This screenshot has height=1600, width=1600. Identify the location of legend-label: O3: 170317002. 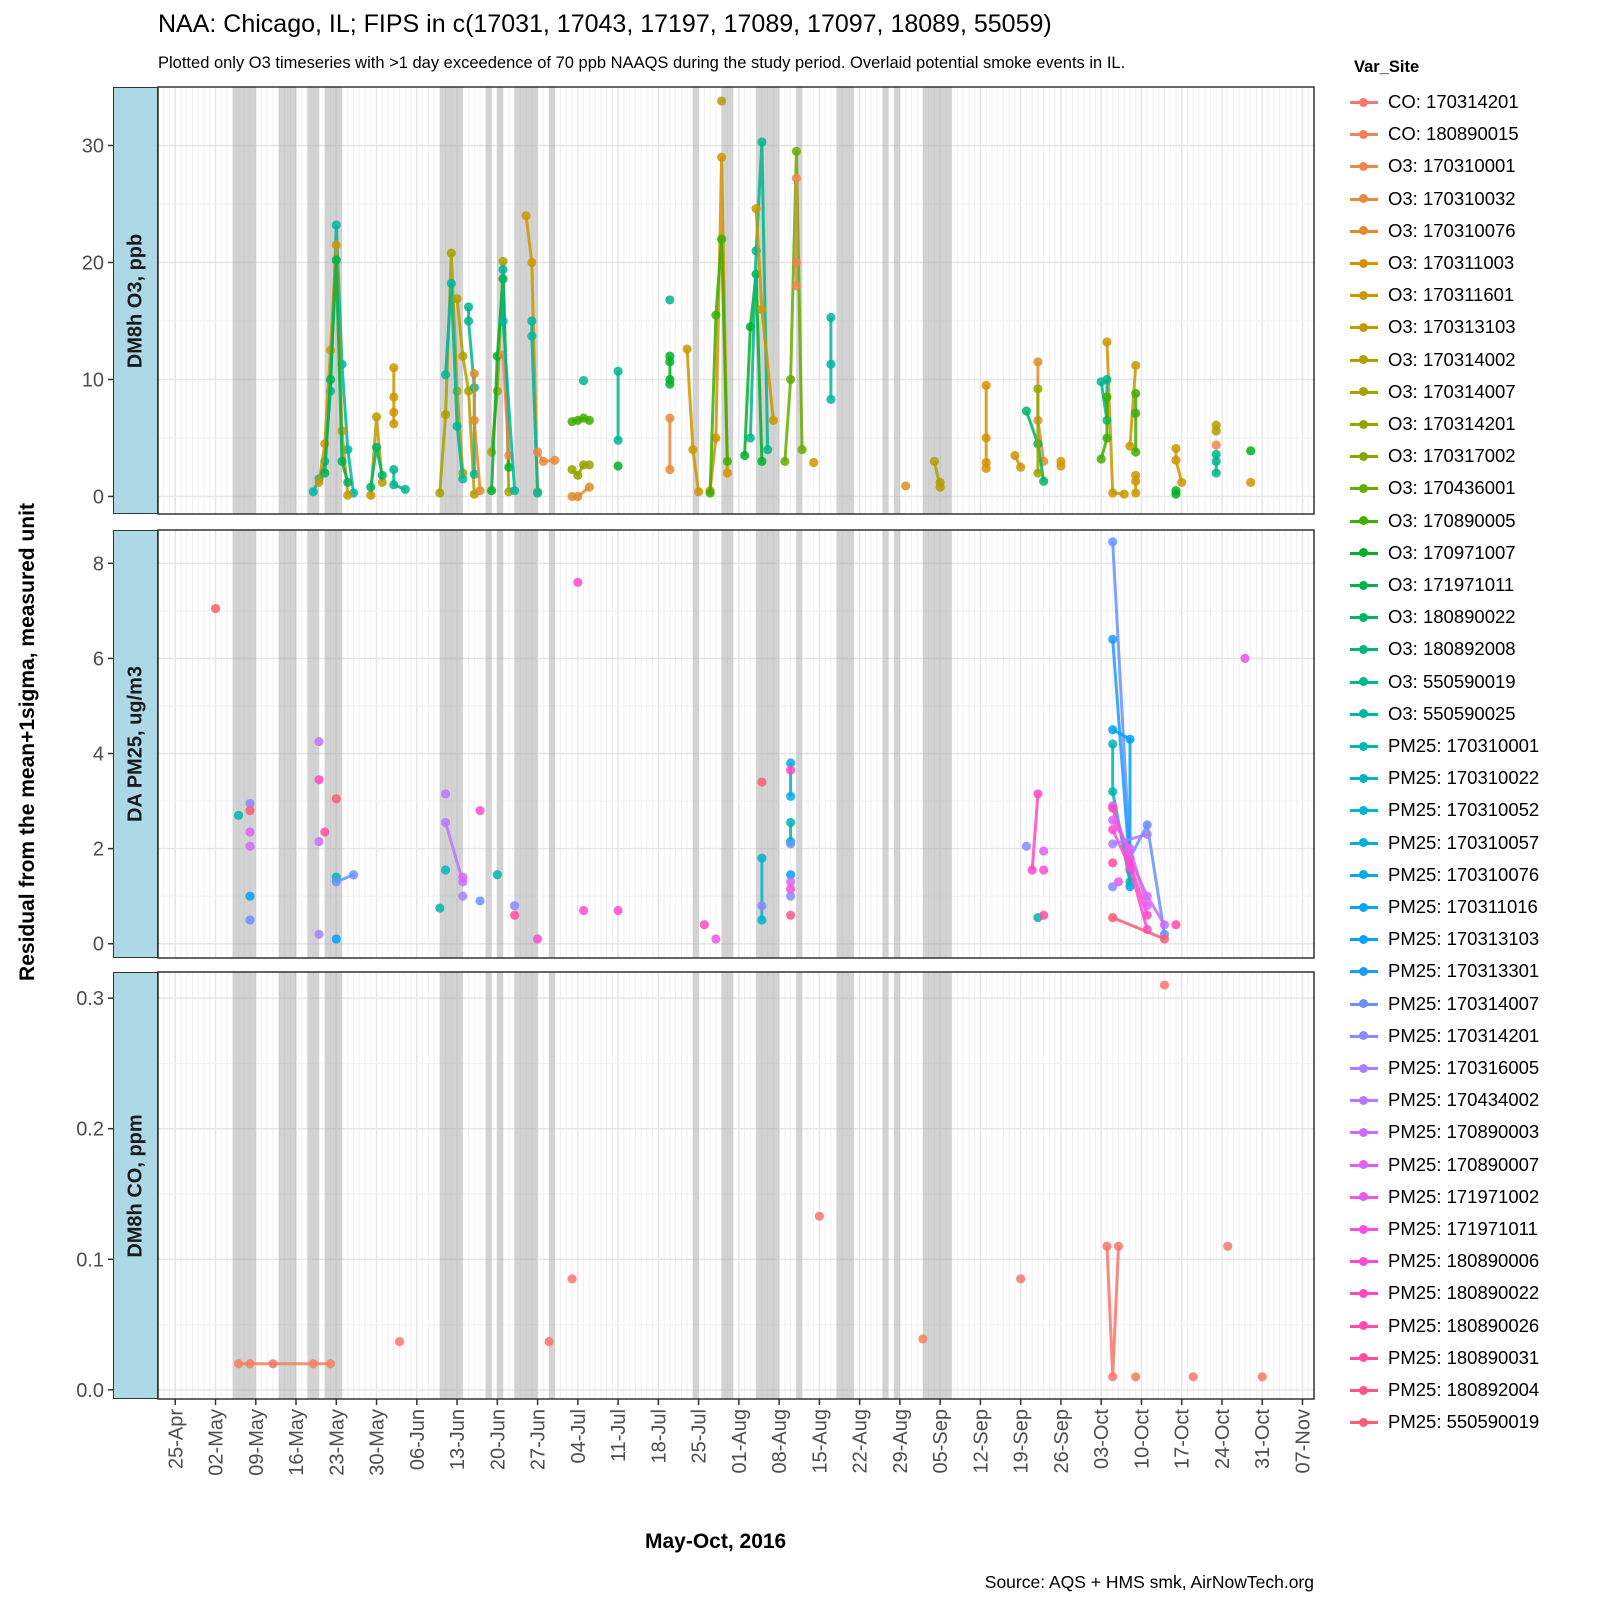
(1452, 456).